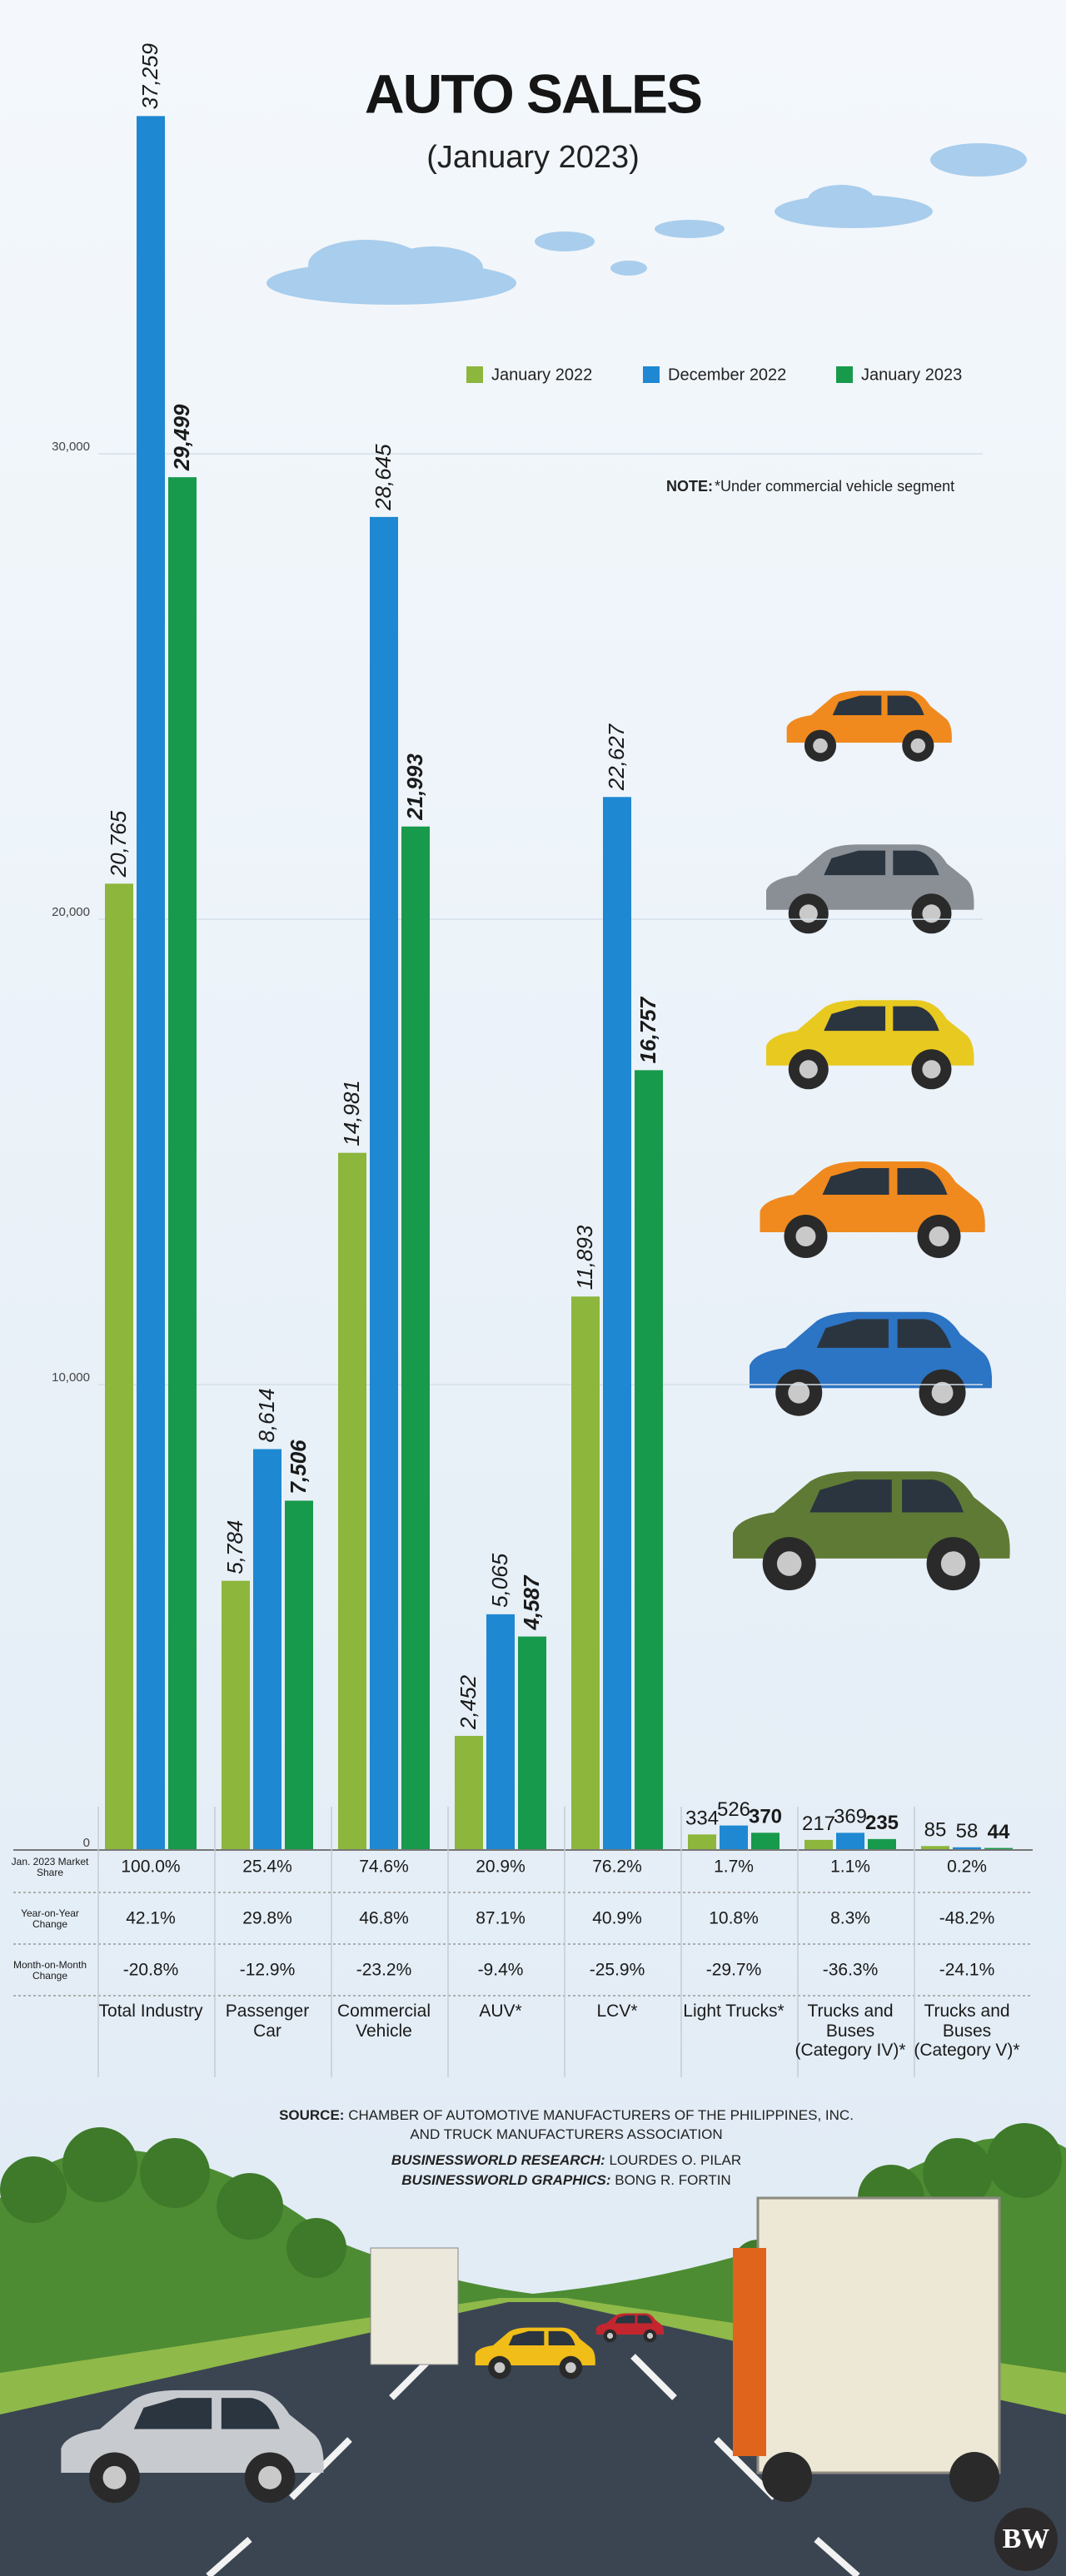 The height and width of the screenshot is (2576, 1066). Describe the element at coordinates (506, 2180) in the screenshot. I see `graphics-label: BUSINESSWORLD GRAPHICS:` at that location.